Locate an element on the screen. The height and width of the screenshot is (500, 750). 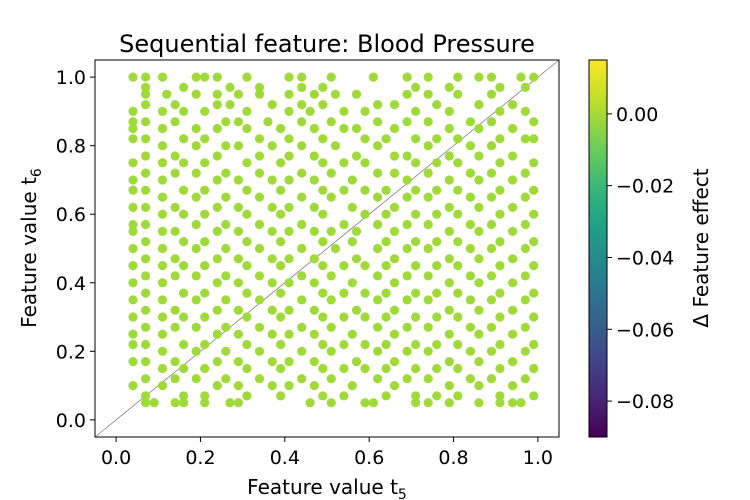
y-axis-label: Feature value t6 is located at coordinates (31, 248).